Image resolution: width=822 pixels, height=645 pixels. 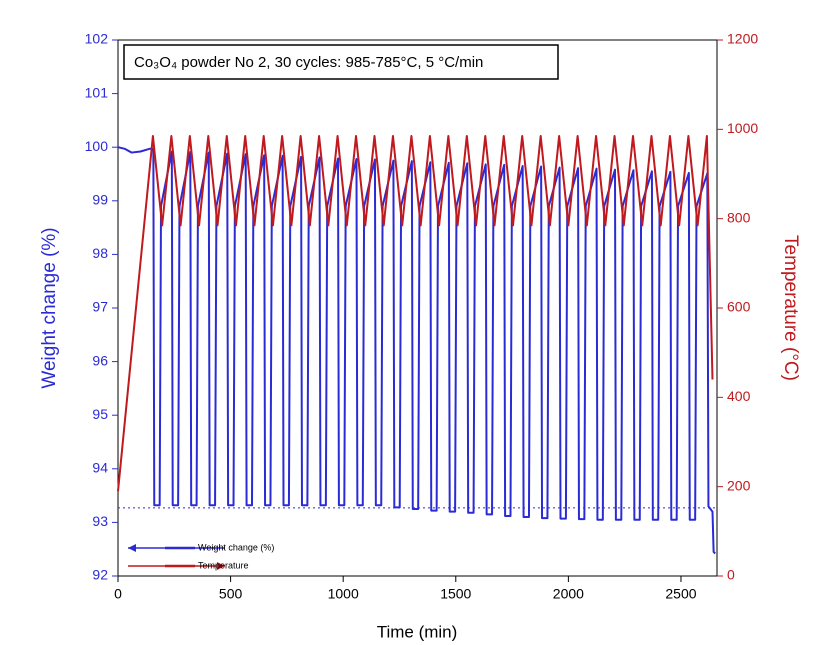 What do you see at coordinates (742, 39) in the screenshot?
I see `y2-tick-label: 1200` at bounding box center [742, 39].